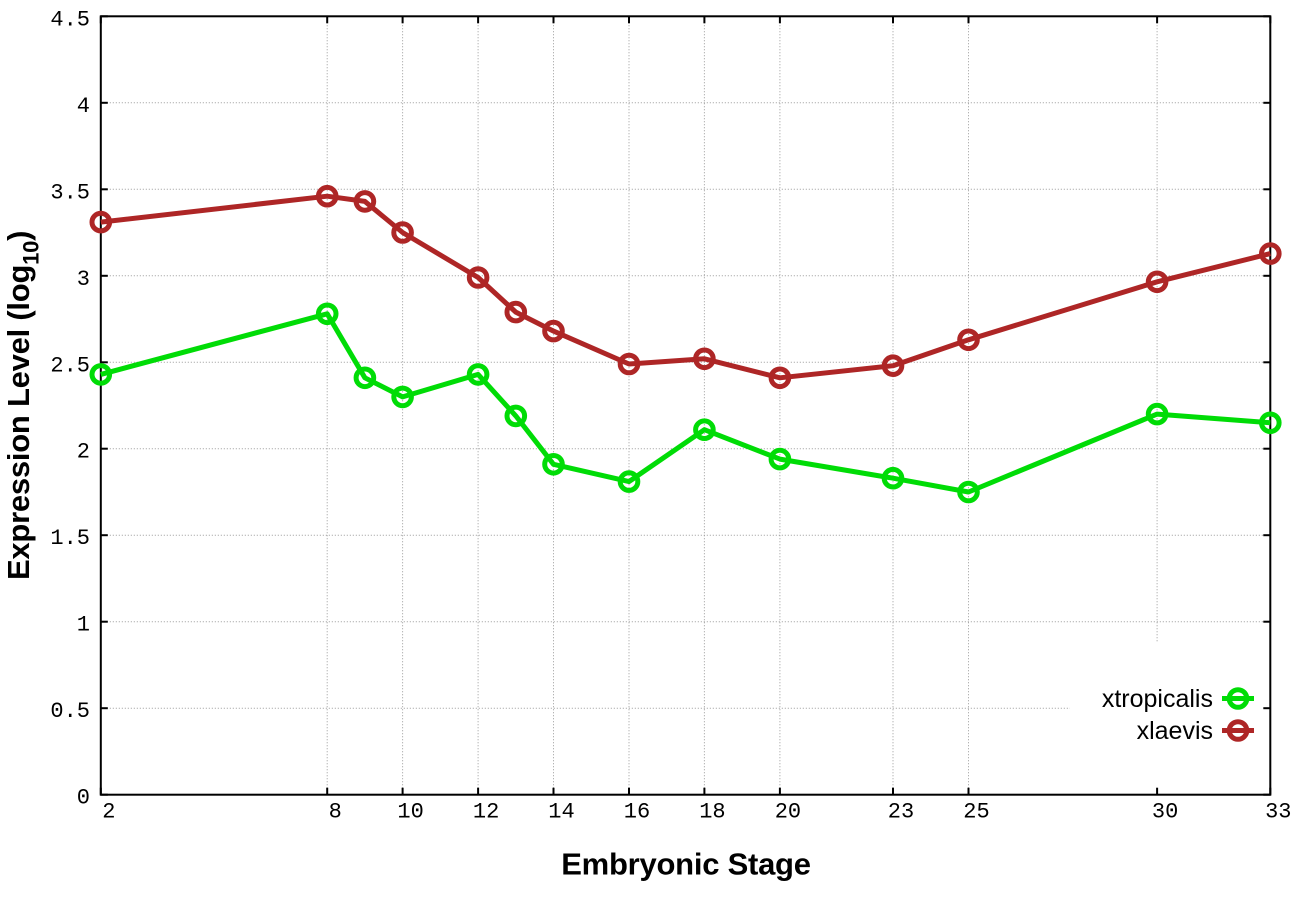  What do you see at coordinates (70, 538) in the screenshot?
I see `svg-text: 1.5` at bounding box center [70, 538].